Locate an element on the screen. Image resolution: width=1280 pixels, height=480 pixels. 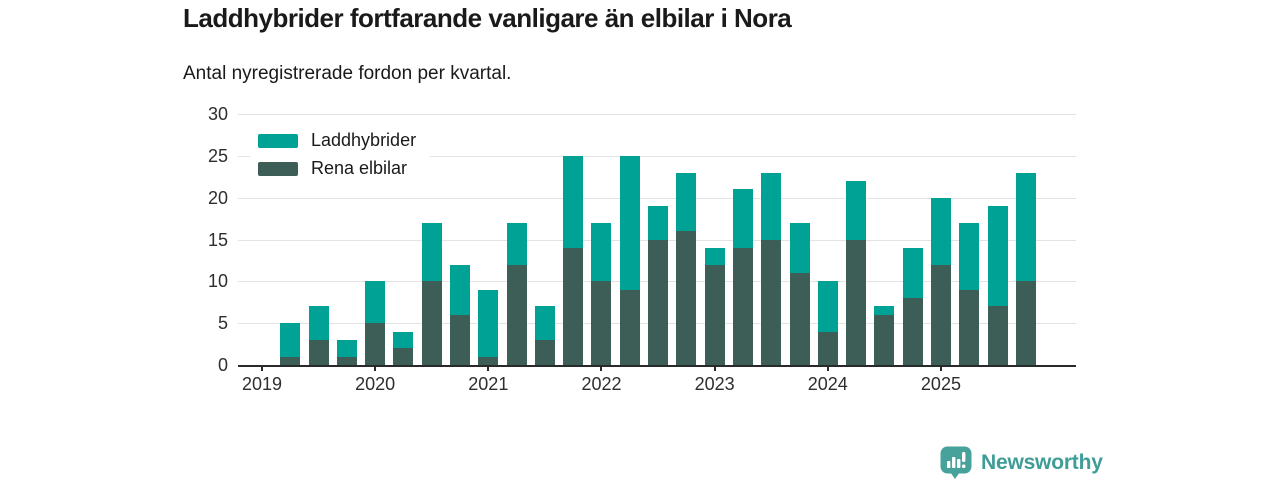
y-axis-label-0: 0 is located at coordinates (222, 365).